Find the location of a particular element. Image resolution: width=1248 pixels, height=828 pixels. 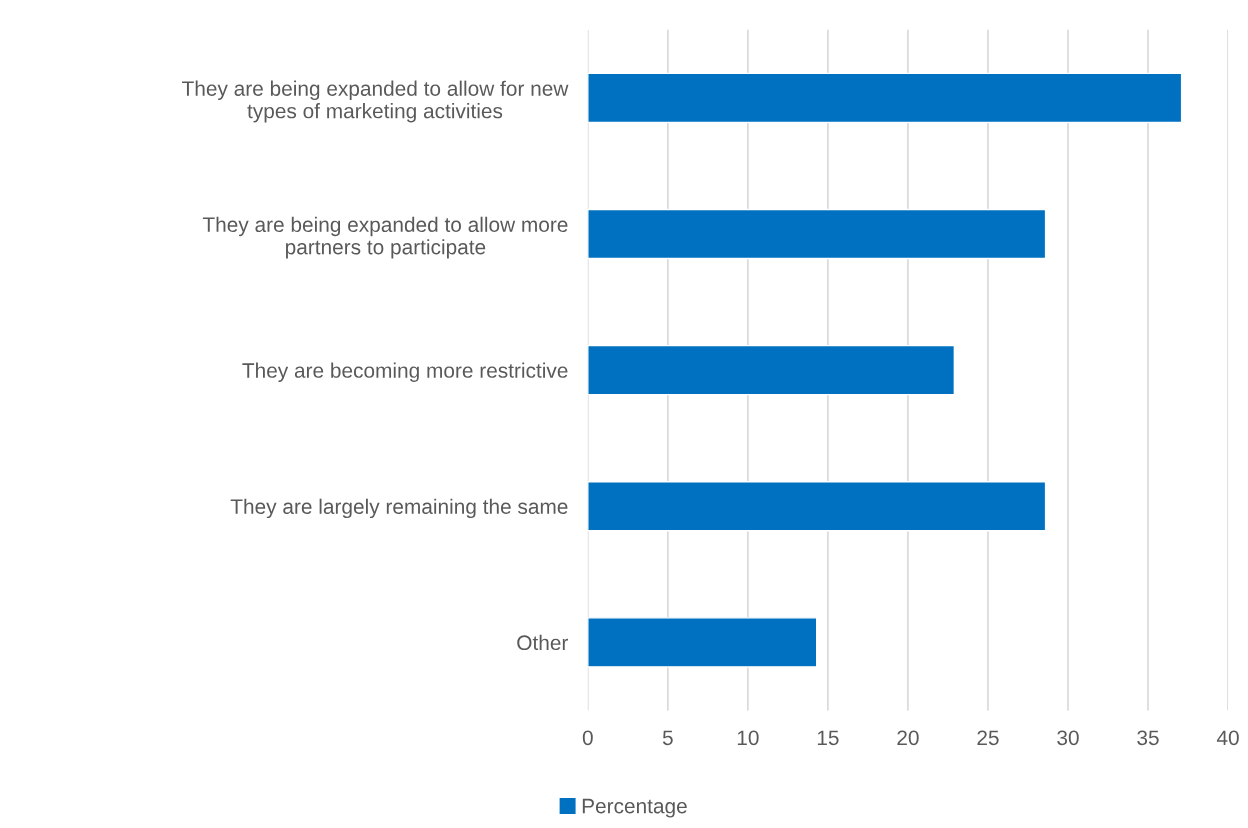

x-tick-label: 10 is located at coordinates (748, 738).